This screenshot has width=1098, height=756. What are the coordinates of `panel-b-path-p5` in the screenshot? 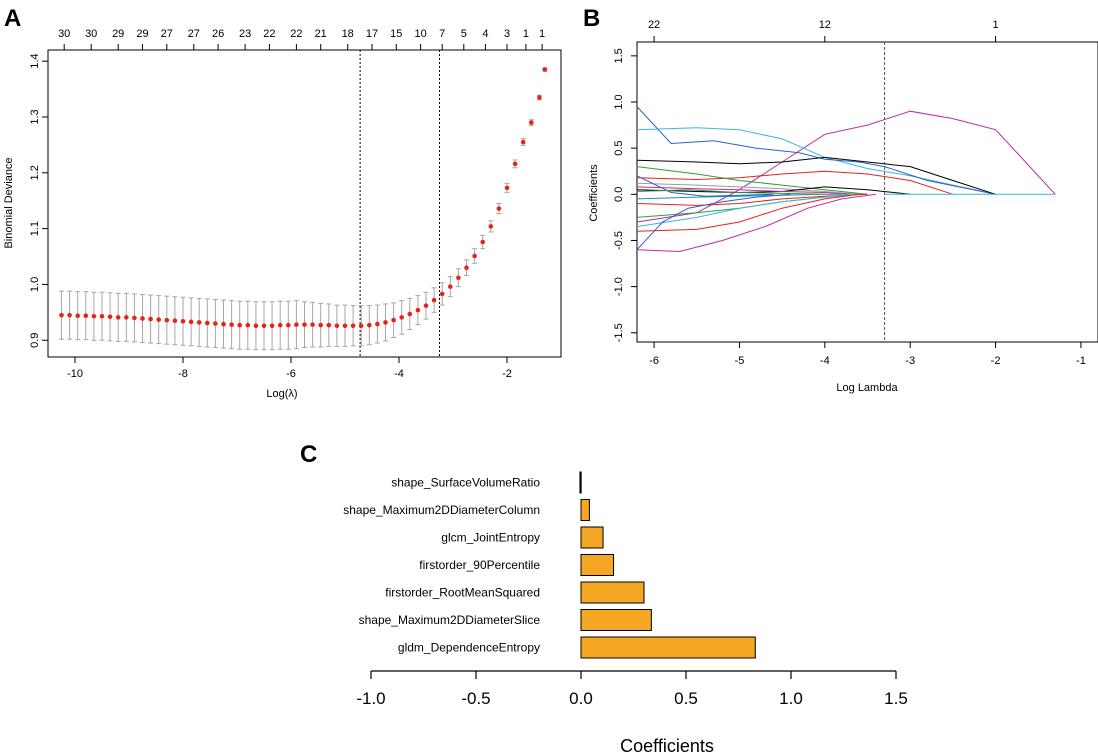 It's located at (795, 182).